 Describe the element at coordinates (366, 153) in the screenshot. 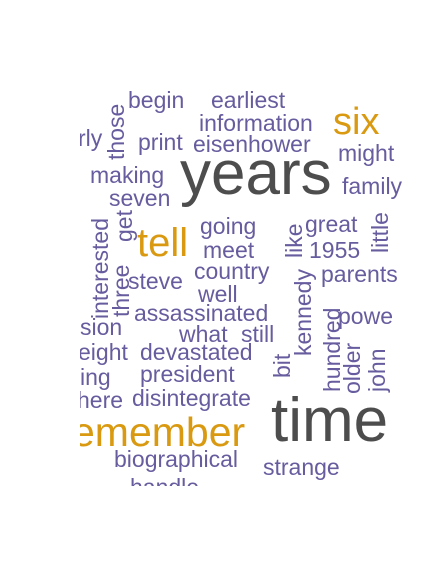

I see `word-might: might` at that location.